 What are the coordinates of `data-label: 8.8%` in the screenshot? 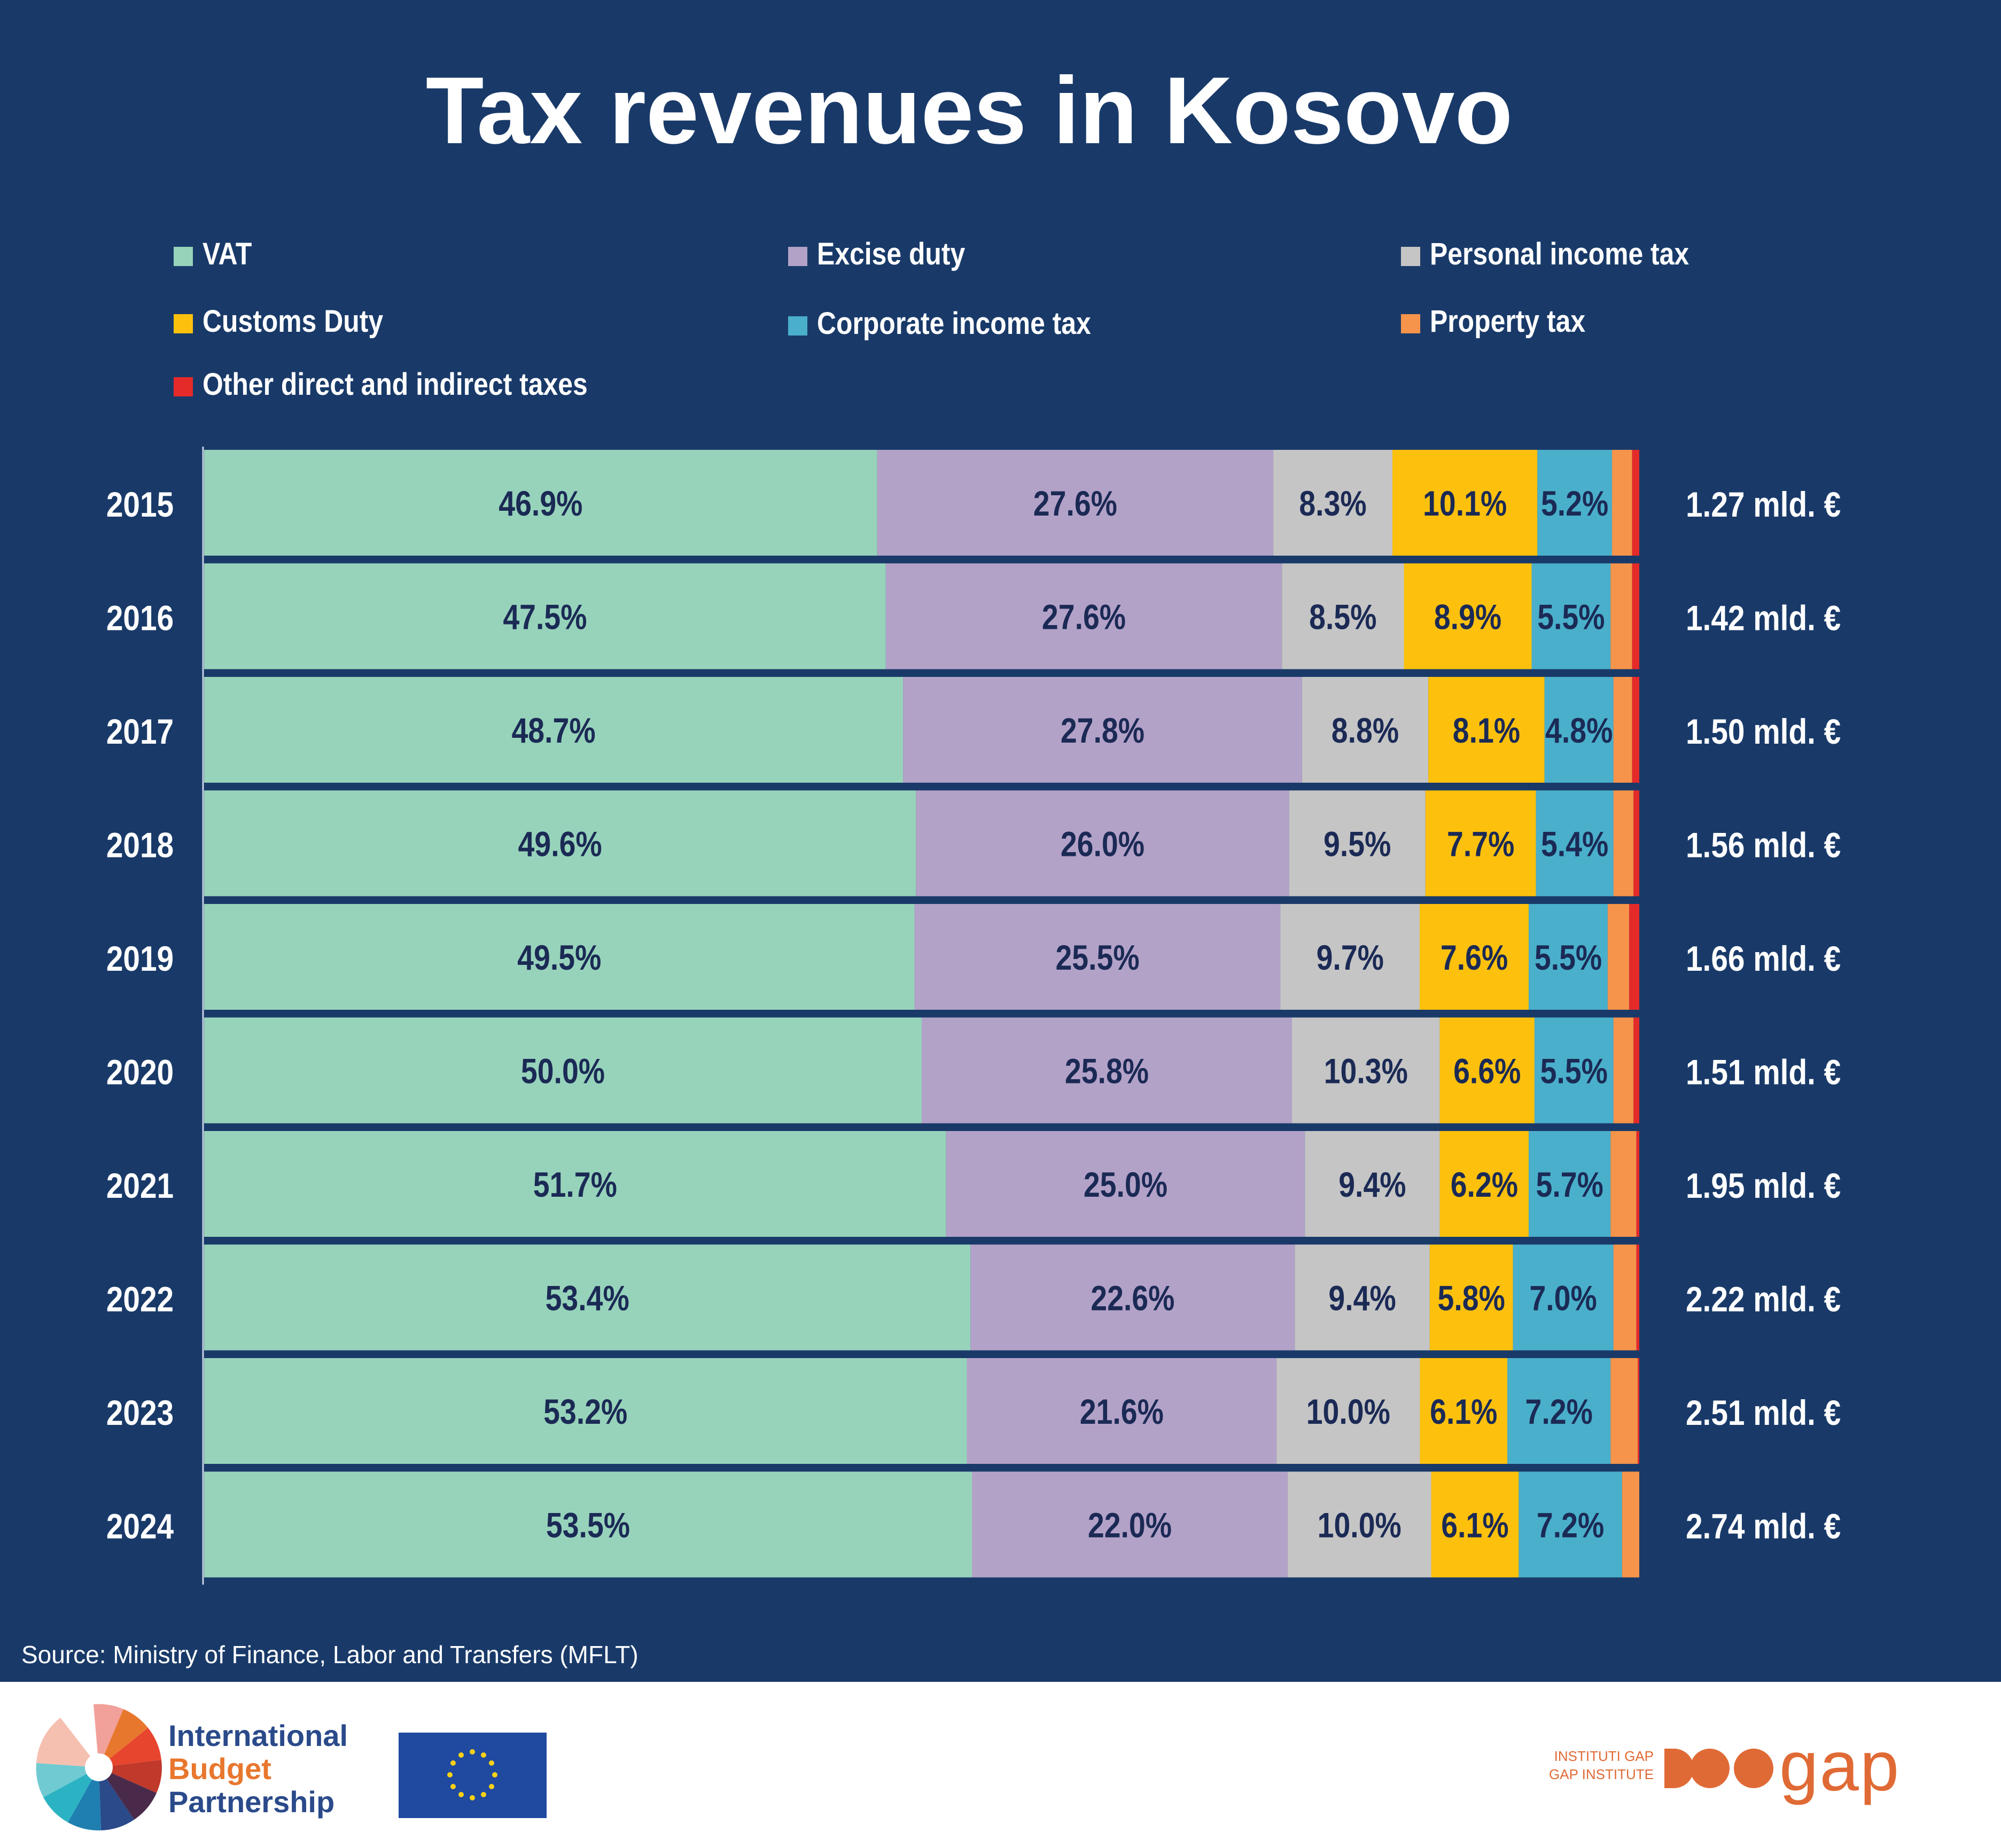 It's located at (1365, 730).